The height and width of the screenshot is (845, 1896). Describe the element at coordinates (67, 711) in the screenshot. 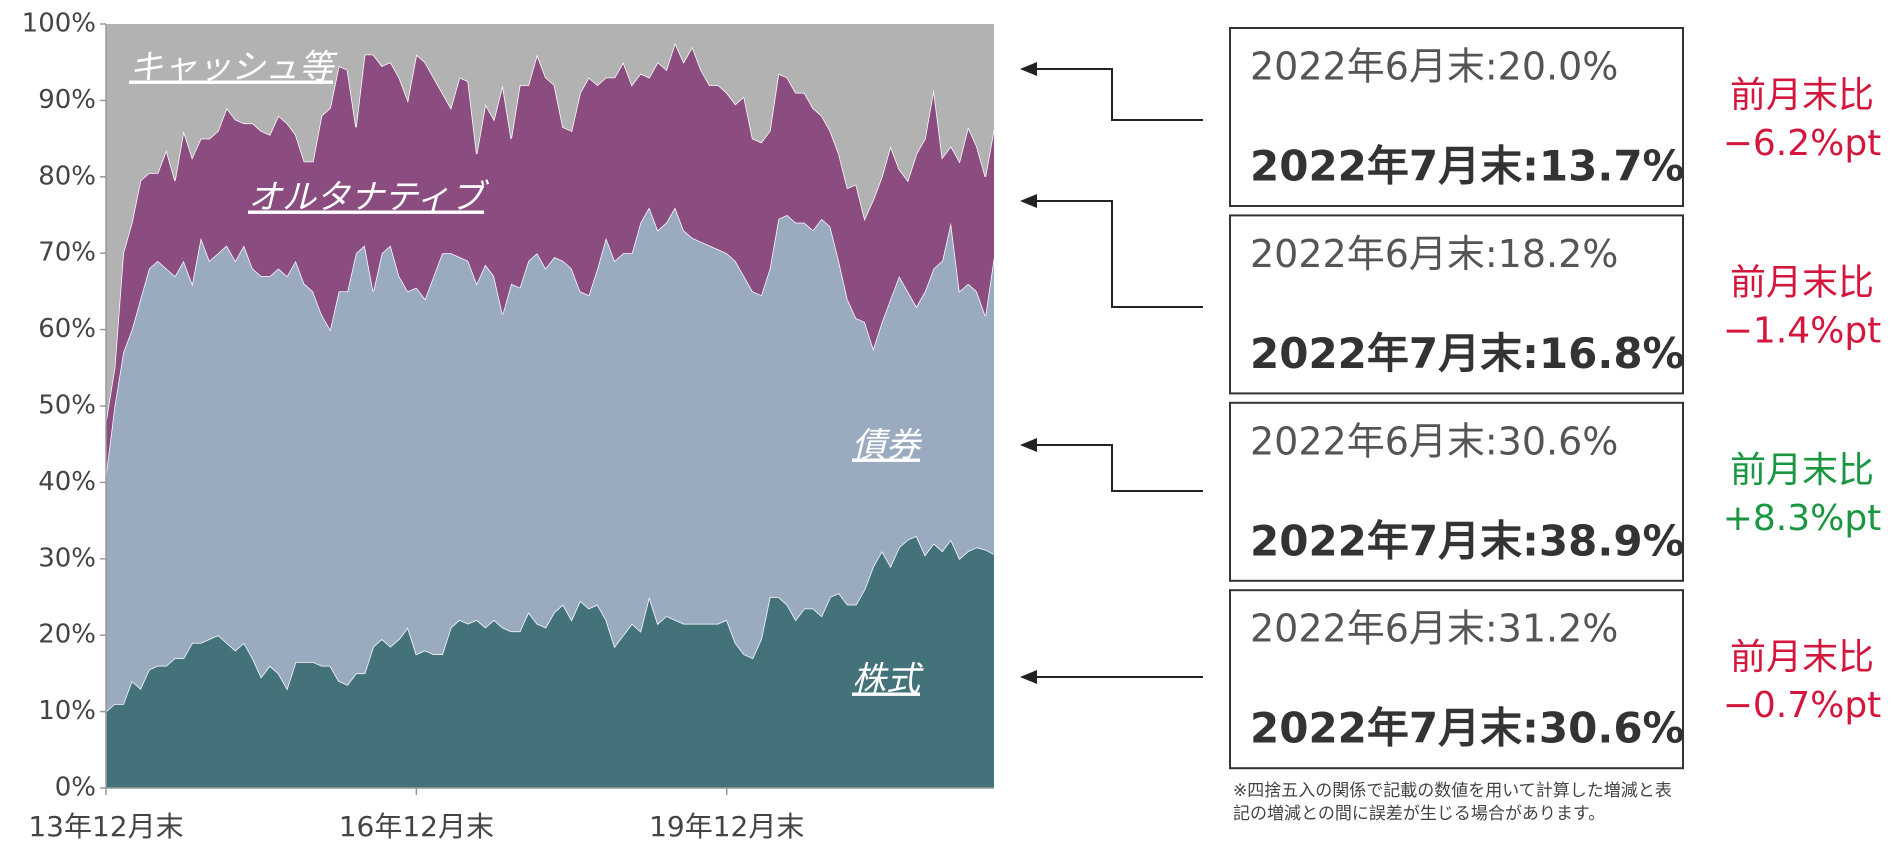

I see `y-tick-label: 10%` at that location.